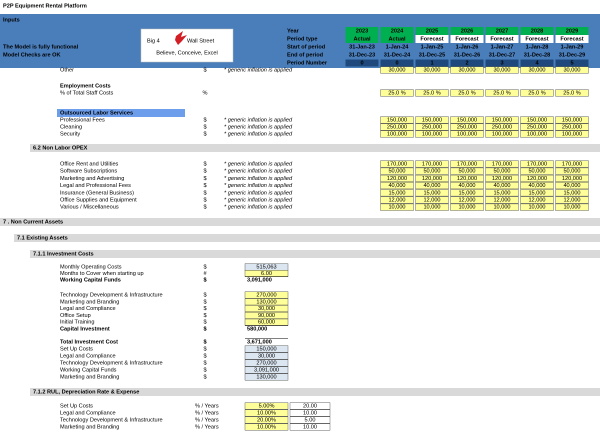 The image size is (600, 432). I want to click on section-heading: 6.2 Non Labor OPEX, so click(60, 148).